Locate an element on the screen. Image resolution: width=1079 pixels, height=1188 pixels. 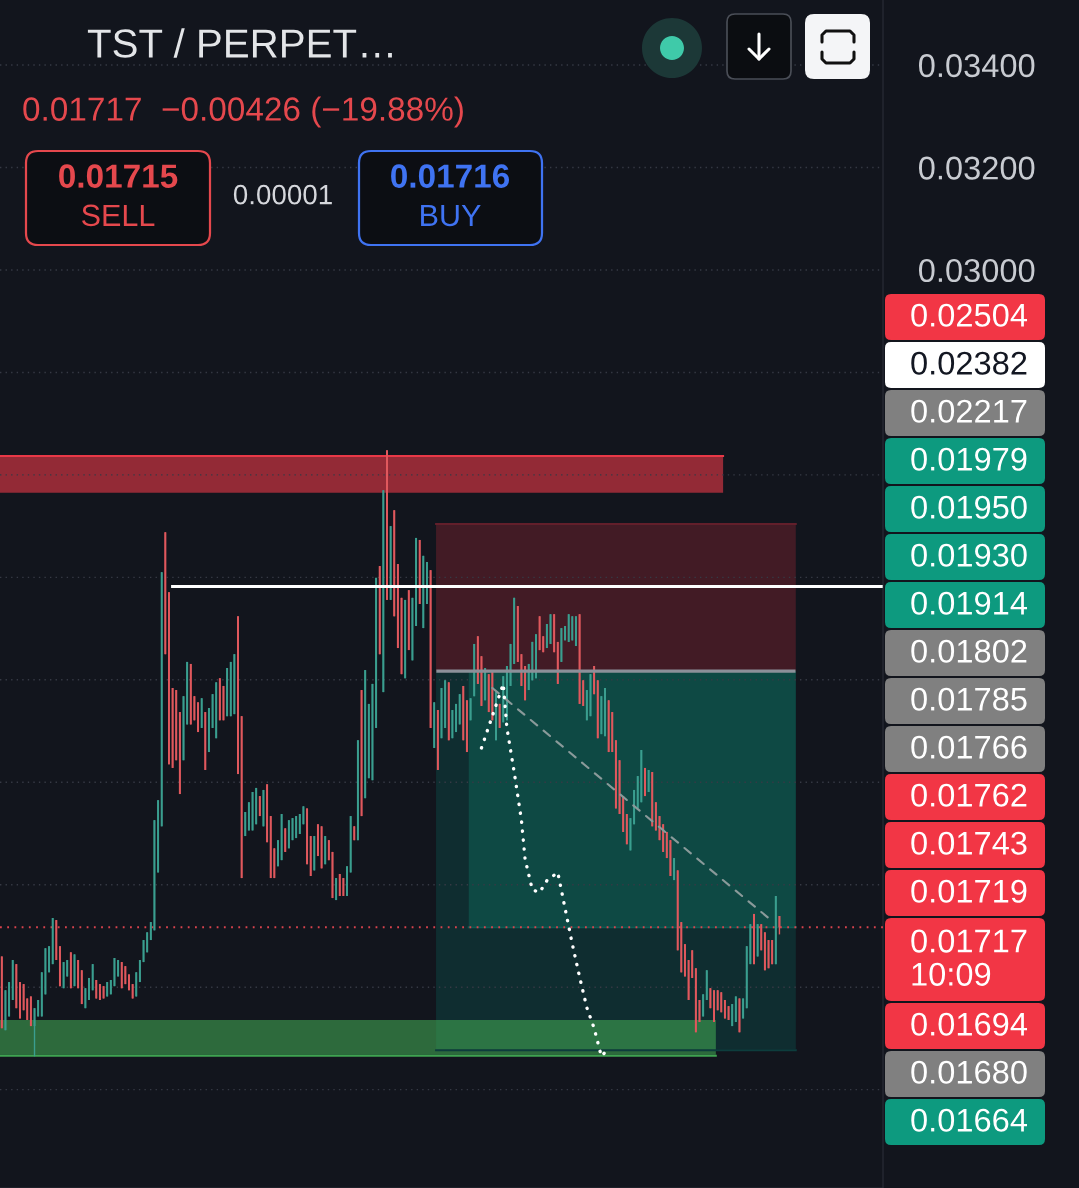
annotation: 0.01716 is located at coordinates (450, 176).